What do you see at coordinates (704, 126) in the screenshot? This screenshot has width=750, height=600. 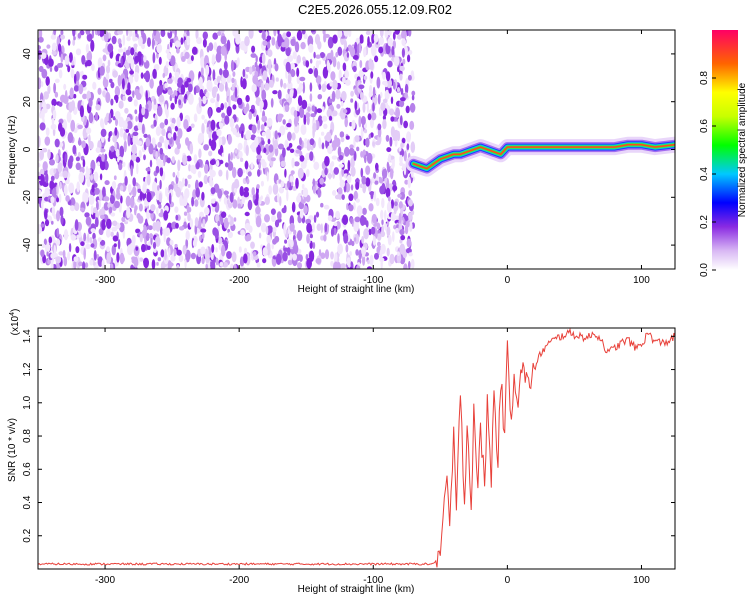 I see `colorbar-tick-label: 0.6` at bounding box center [704, 126].